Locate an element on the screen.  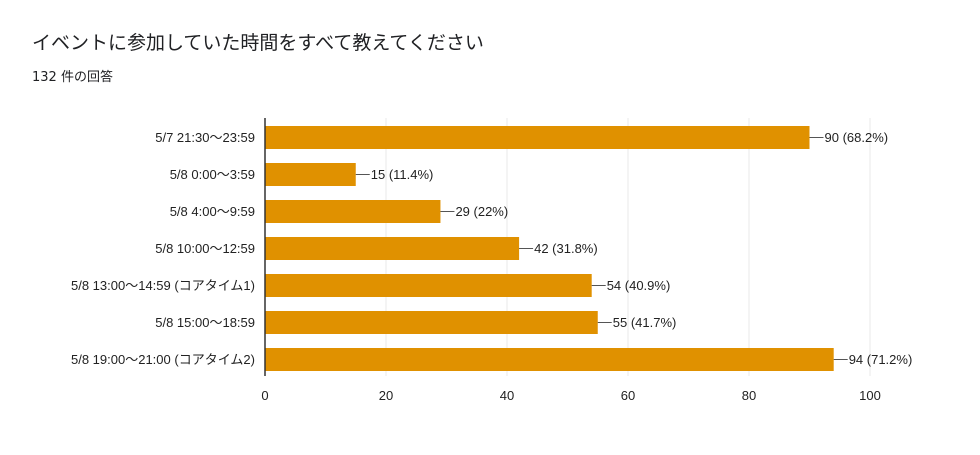
response-count: 132 件の回答 is located at coordinates (72, 77).